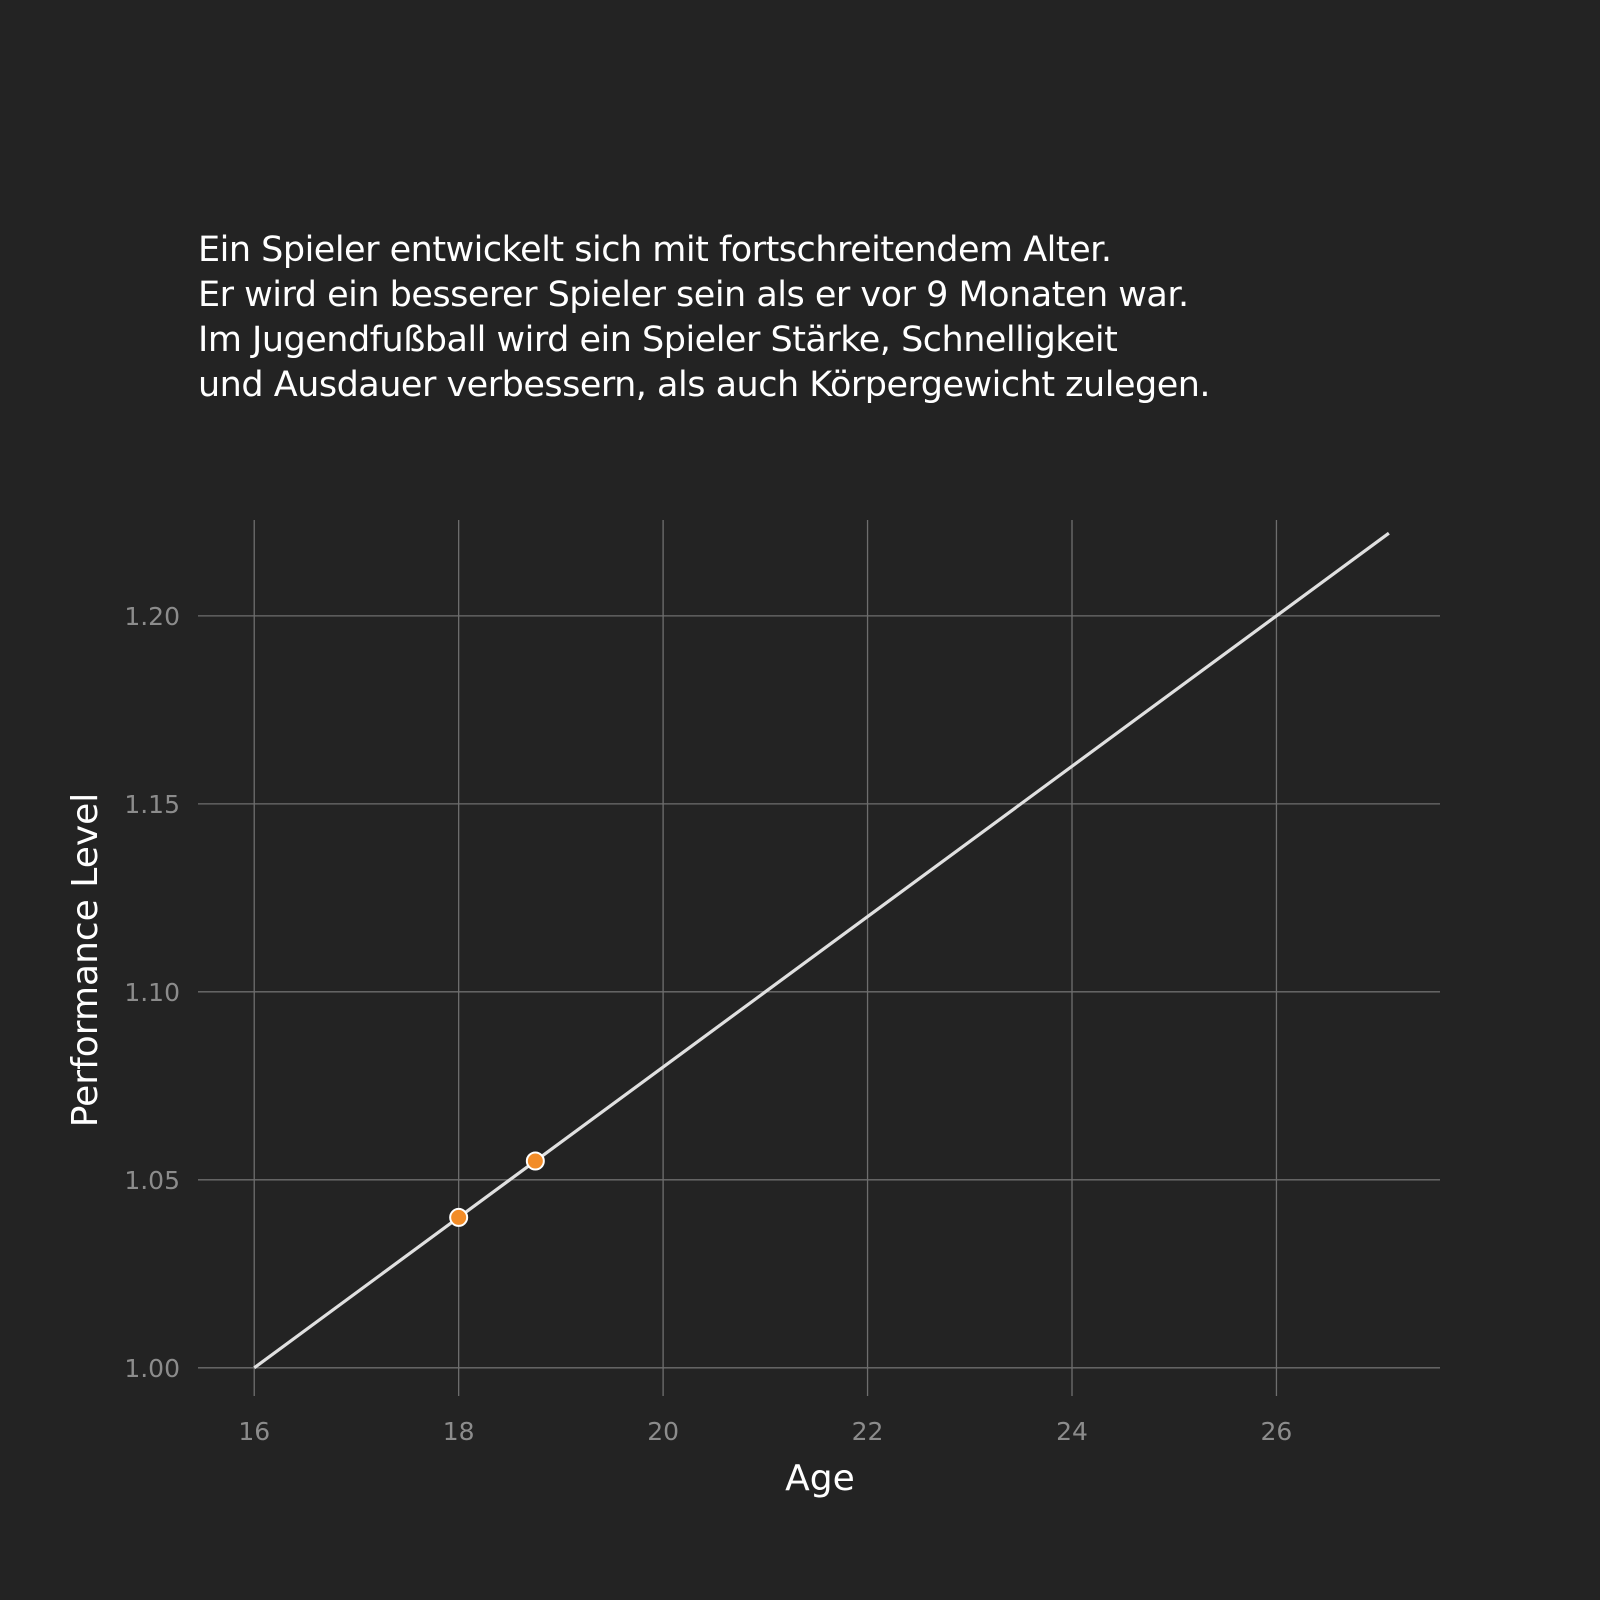 The image size is (1600, 1600). What do you see at coordinates (1277, 1431) in the screenshot?
I see `x-tick-label: 26` at bounding box center [1277, 1431].